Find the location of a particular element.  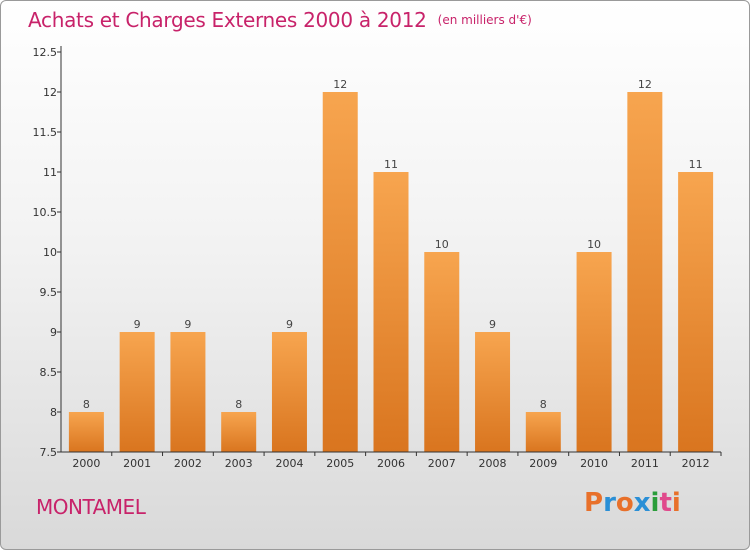

chart-title: Achats et Charges Externes 2000 à 2012 is located at coordinates (227, 20).